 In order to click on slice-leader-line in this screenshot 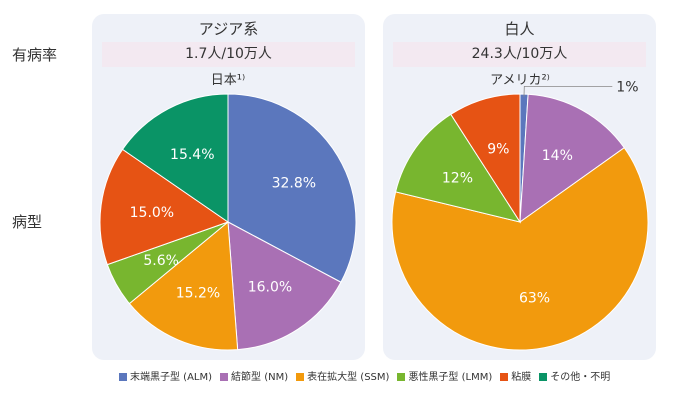, I will do `click(568, 91)`.